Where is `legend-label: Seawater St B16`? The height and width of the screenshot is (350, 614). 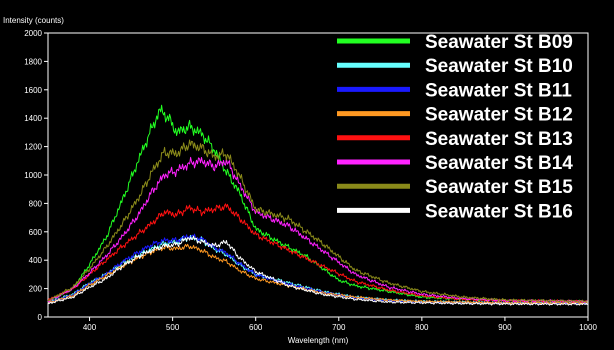 legend-label: Seawater St B16 is located at coordinates (499, 211).